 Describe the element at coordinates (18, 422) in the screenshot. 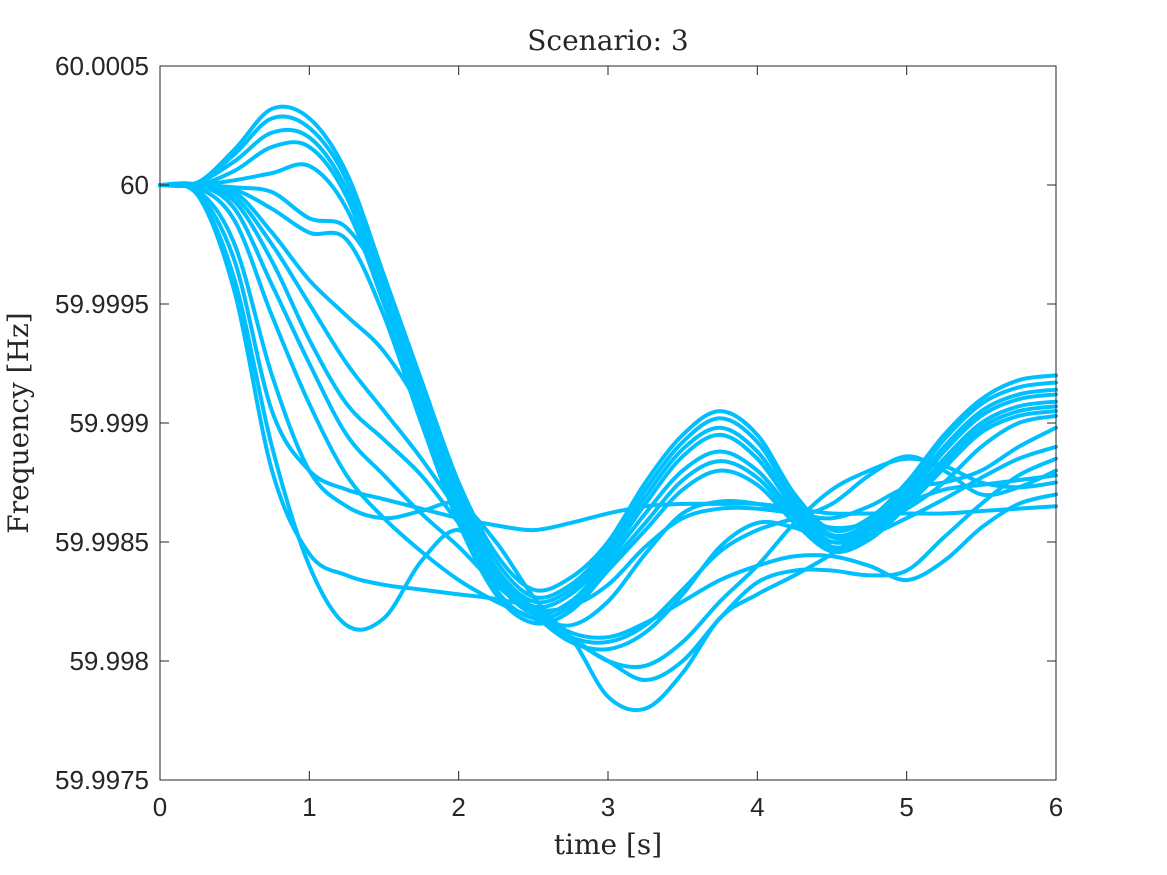

I see `y-axis-label: Frequency [Hz]` at that location.